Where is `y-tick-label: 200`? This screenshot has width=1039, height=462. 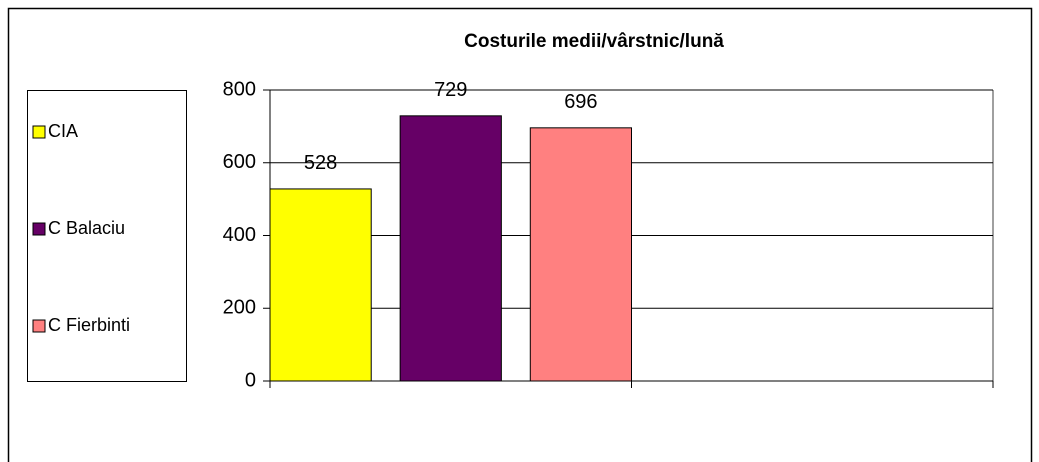 y-tick-label: 200 is located at coordinates (239, 308).